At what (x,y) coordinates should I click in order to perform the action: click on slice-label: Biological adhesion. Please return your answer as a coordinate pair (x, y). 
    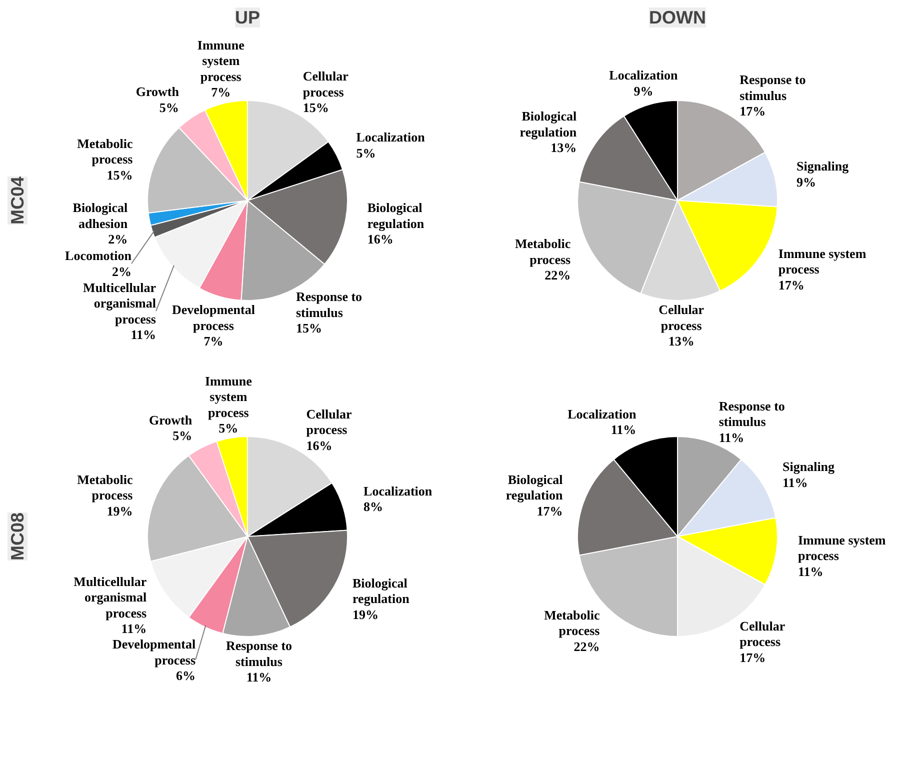
    Looking at the image, I should click on (100, 215).